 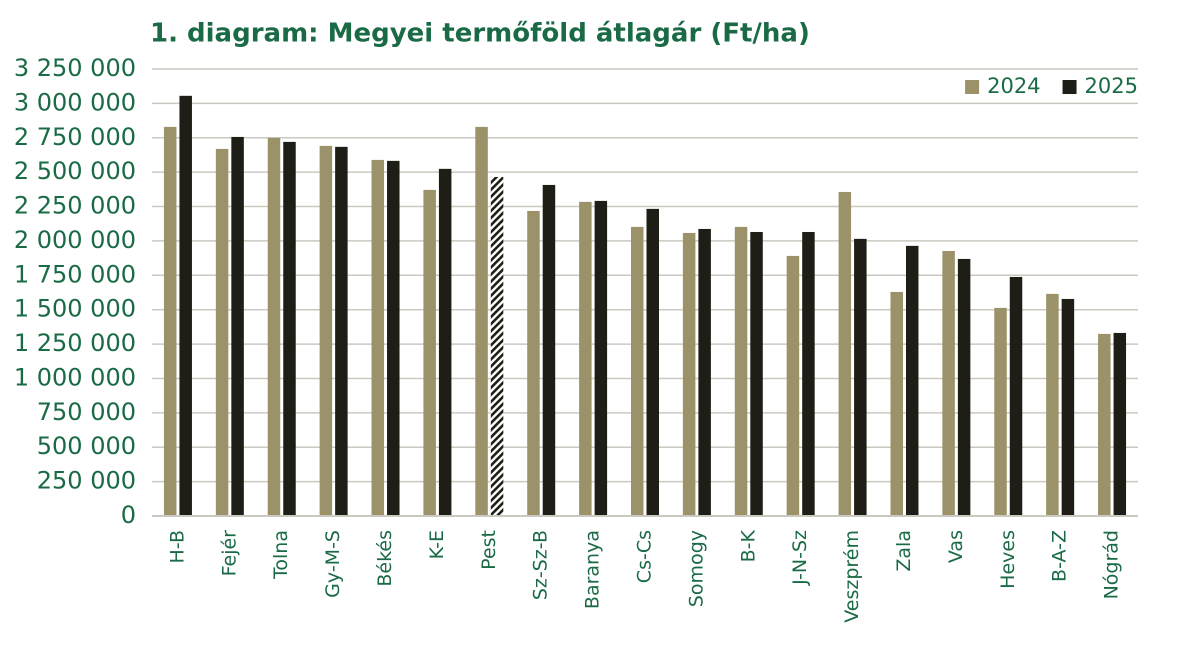 I want to click on x-tick-label: Veszprém, so click(x=852, y=576).